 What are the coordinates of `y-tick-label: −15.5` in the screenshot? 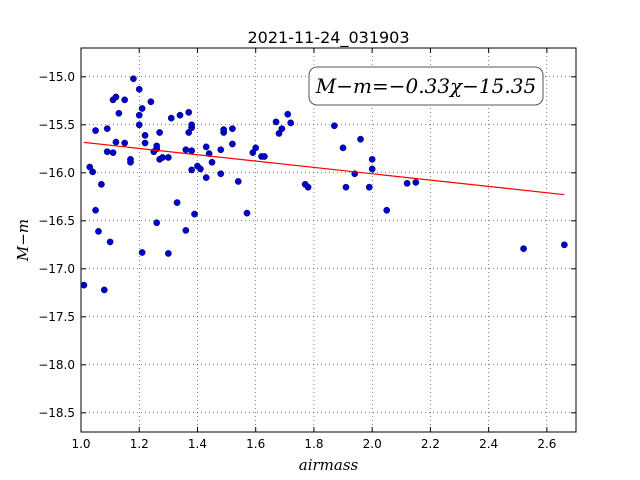 It's located at (56, 125).